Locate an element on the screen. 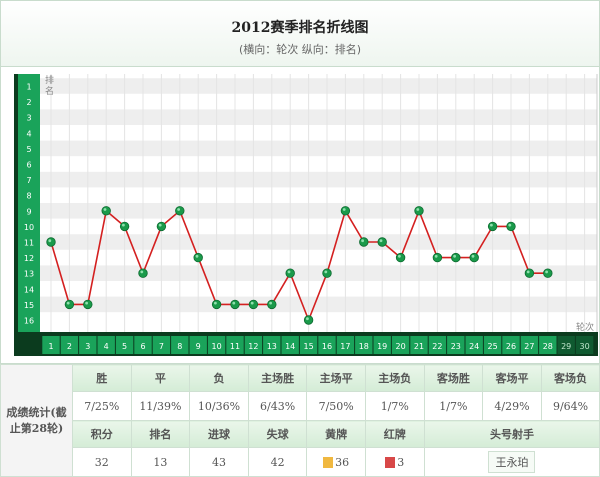 This screenshot has height=477, width=600. value-away-wins: 1/7% is located at coordinates (453, 406).